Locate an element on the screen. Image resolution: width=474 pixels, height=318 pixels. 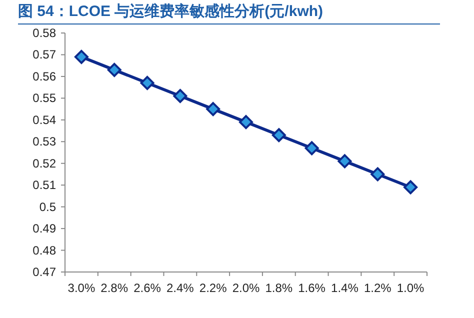
y-tick-label: 0.53 is located at coordinates (44, 141).